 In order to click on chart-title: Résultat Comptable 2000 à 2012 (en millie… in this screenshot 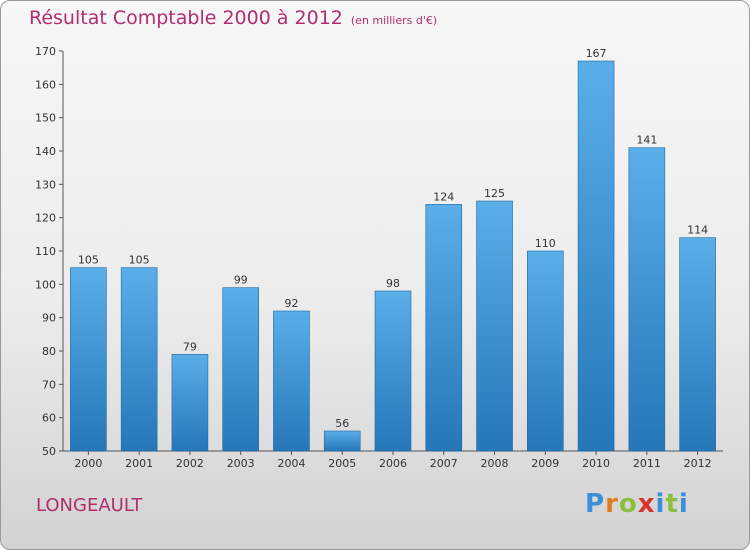, I will do `click(233, 18)`.